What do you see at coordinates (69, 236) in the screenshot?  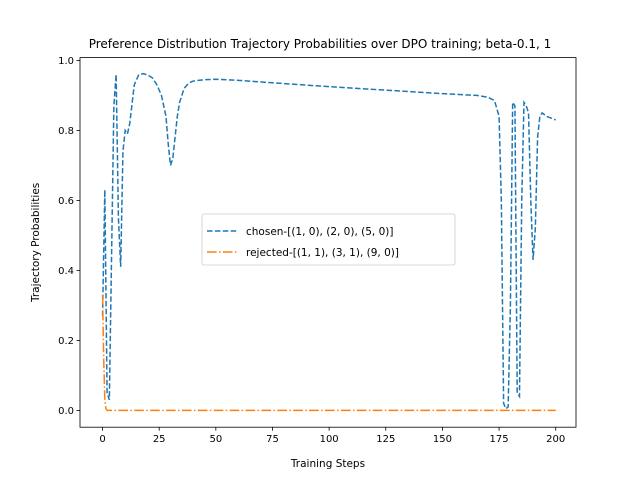 I see `y-axis-ticks: 0.0 0.2 0.4 0.6 0.8 1.0` at bounding box center [69, 236].